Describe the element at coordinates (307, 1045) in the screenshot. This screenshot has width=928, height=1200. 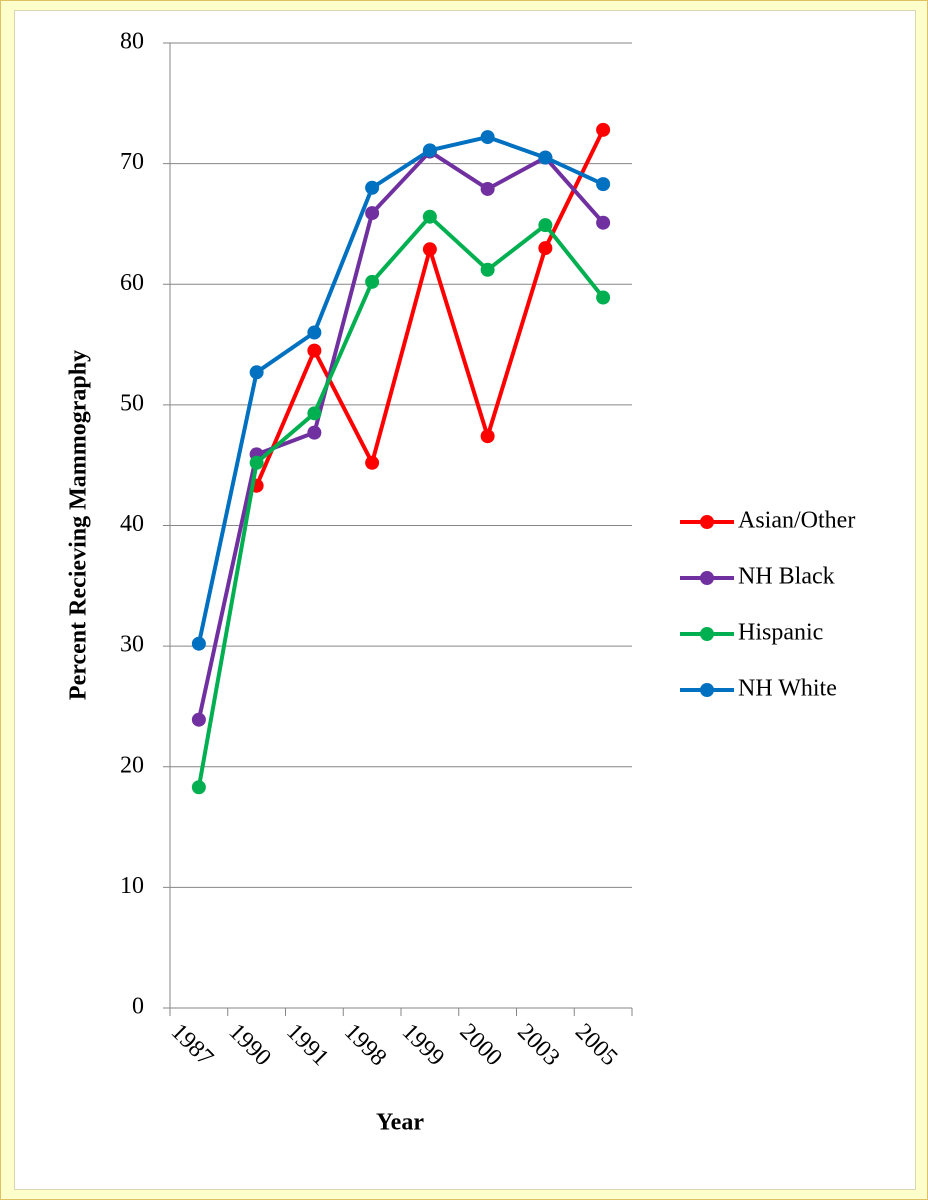
I see `x-tick-label: 1991` at that location.